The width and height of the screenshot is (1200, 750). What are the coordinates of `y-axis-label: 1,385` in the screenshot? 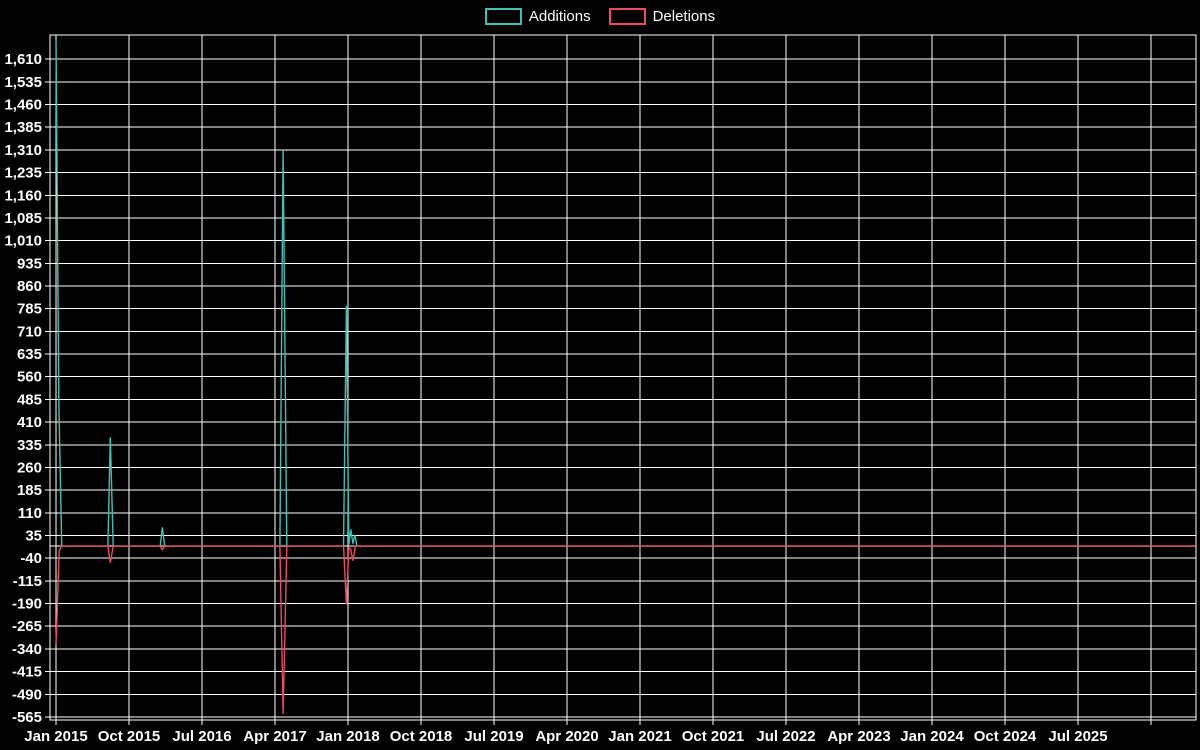 It's located at (23, 127).